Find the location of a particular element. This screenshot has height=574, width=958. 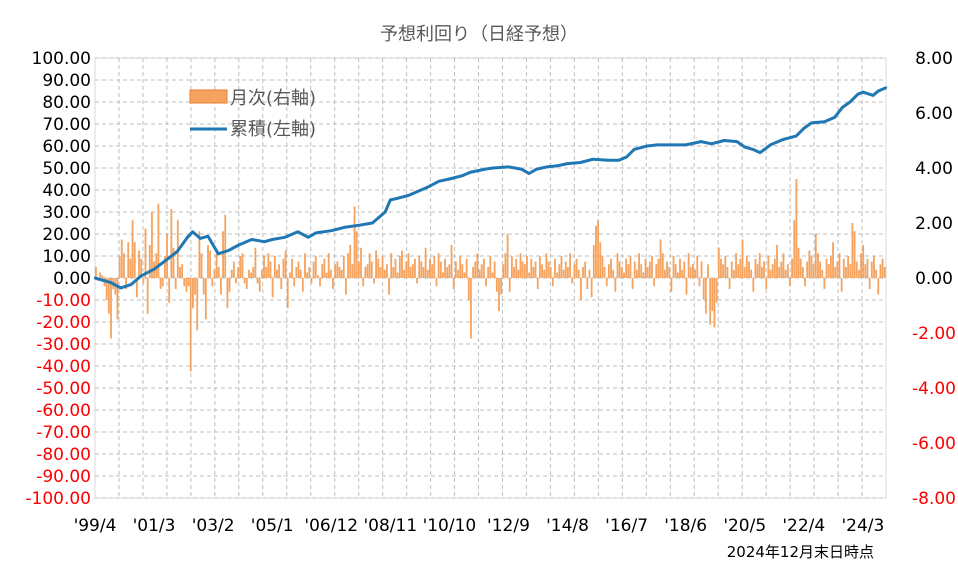

legend-bar-swatch is located at coordinates (208, 96).